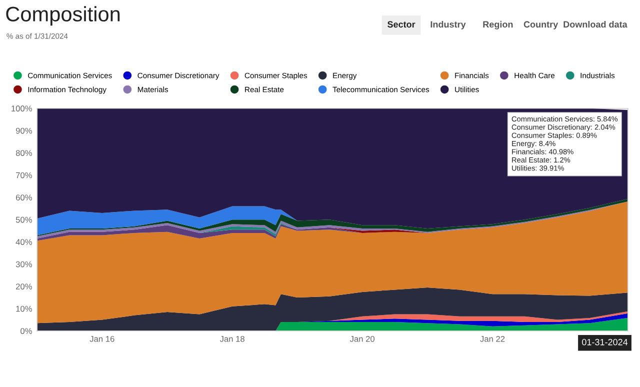  What do you see at coordinates (102, 339) in the screenshot?
I see `x-tick-label: Jan 16` at bounding box center [102, 339].